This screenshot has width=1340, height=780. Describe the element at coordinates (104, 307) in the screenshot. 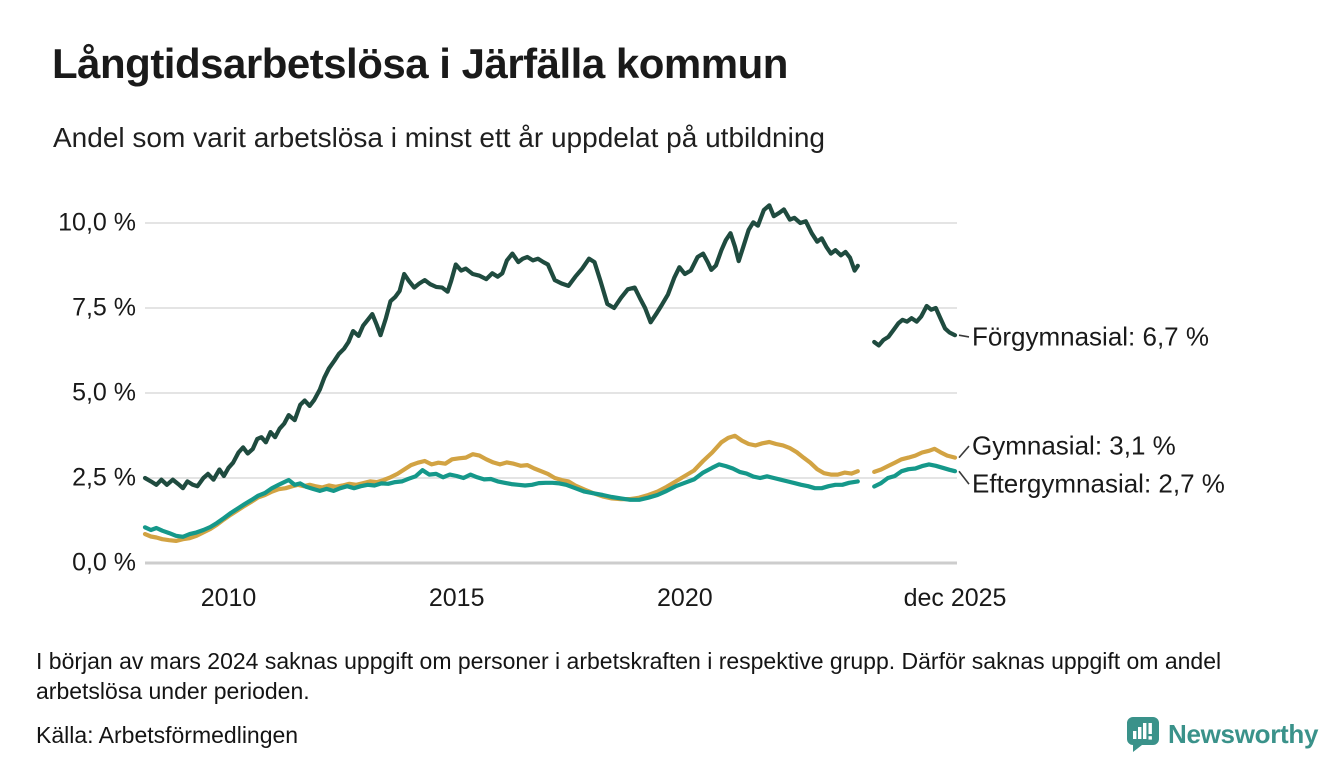

I see `y-tick-label: 7,5 %` at that location.